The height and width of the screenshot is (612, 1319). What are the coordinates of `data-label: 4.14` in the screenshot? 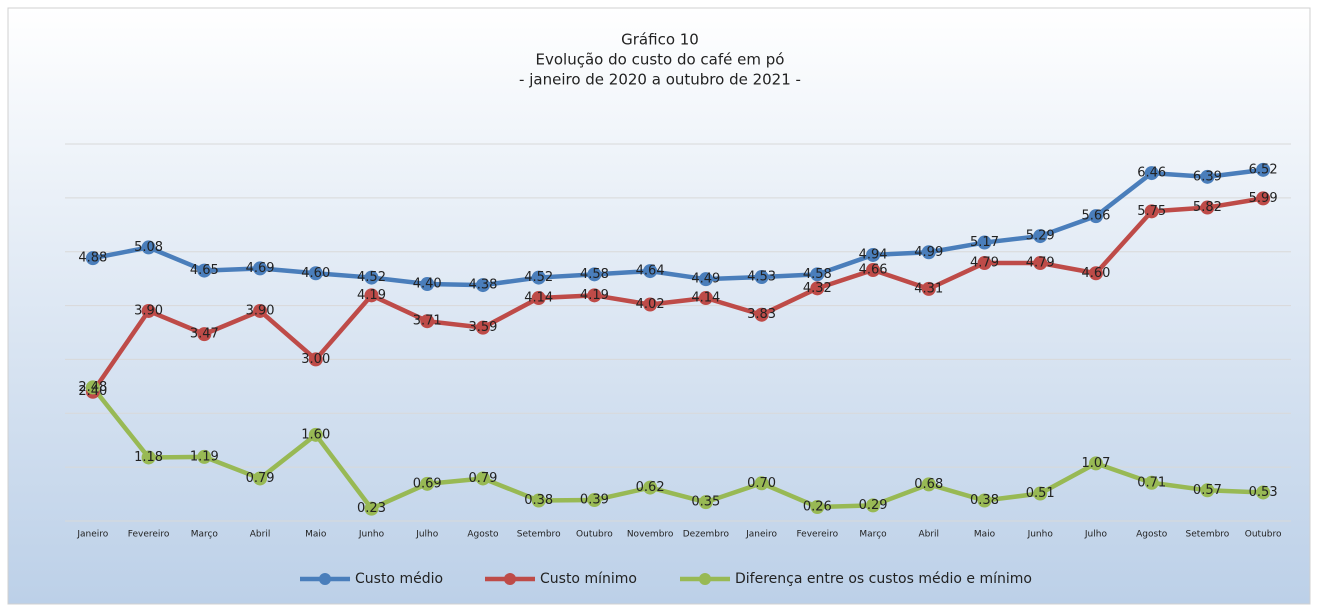 It's located at (538, 298).